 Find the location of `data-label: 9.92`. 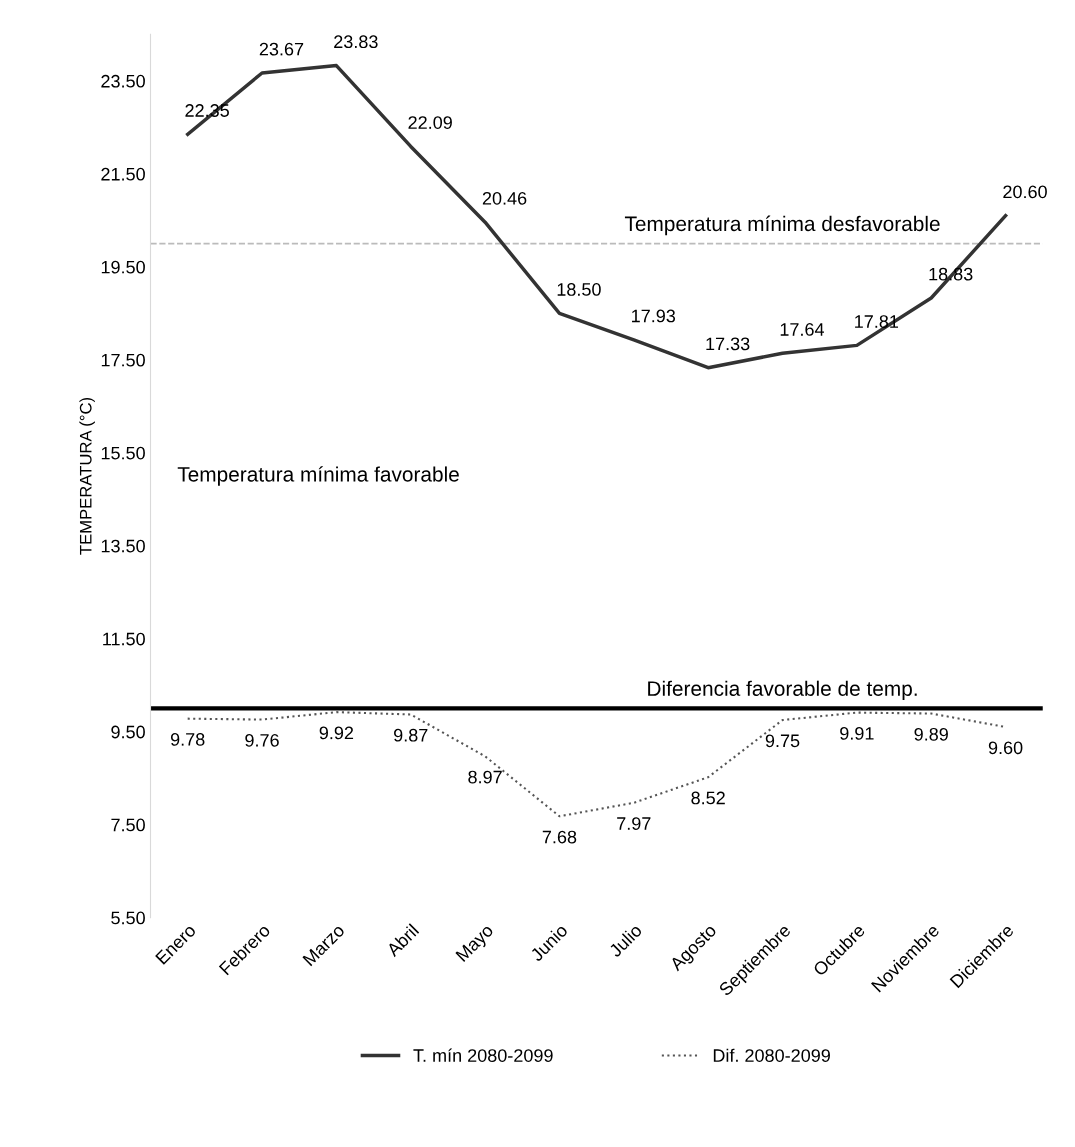

data-label: 9.92 is located at coordinates (336, 733).